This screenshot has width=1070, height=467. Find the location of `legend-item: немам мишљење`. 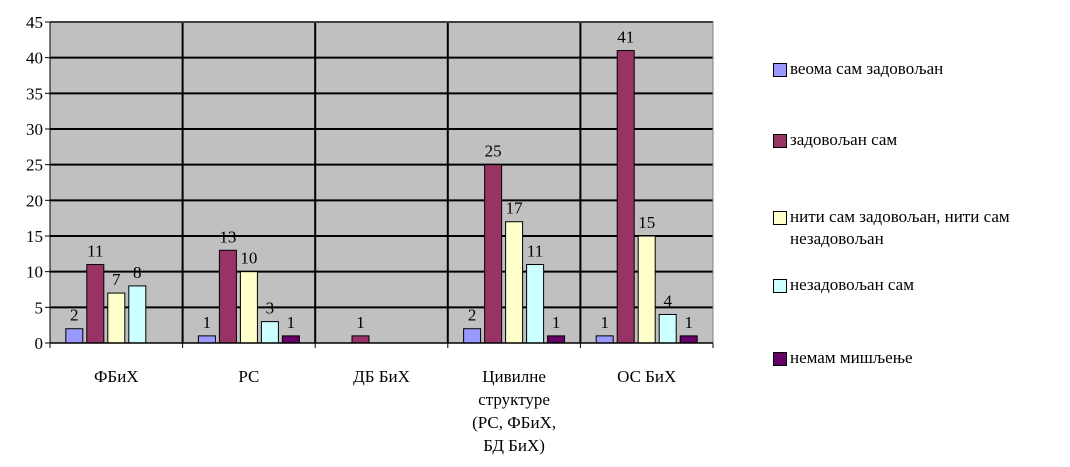

legend-item: немам мишљење is located at coordinates (920, 358).